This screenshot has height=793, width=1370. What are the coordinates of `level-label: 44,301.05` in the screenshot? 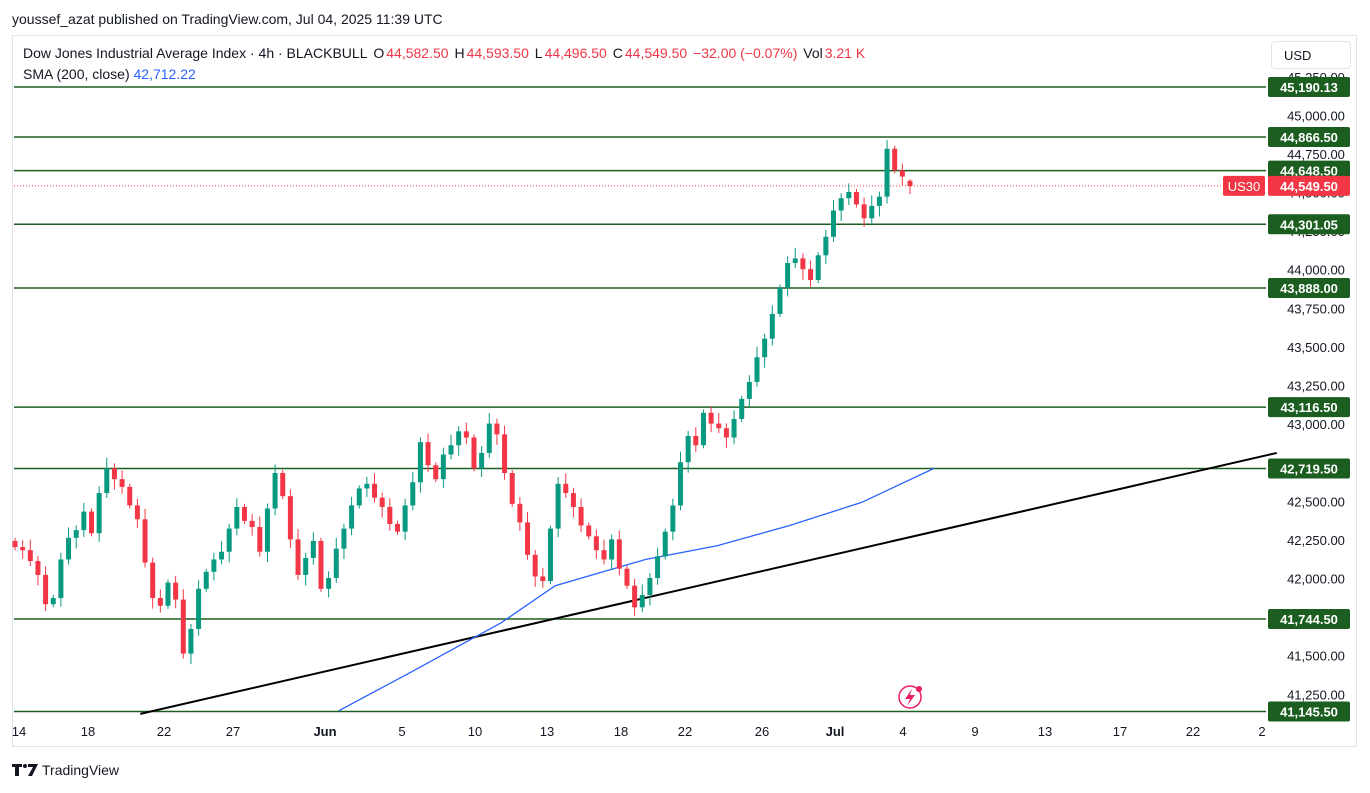 It's located at (1309, 224).